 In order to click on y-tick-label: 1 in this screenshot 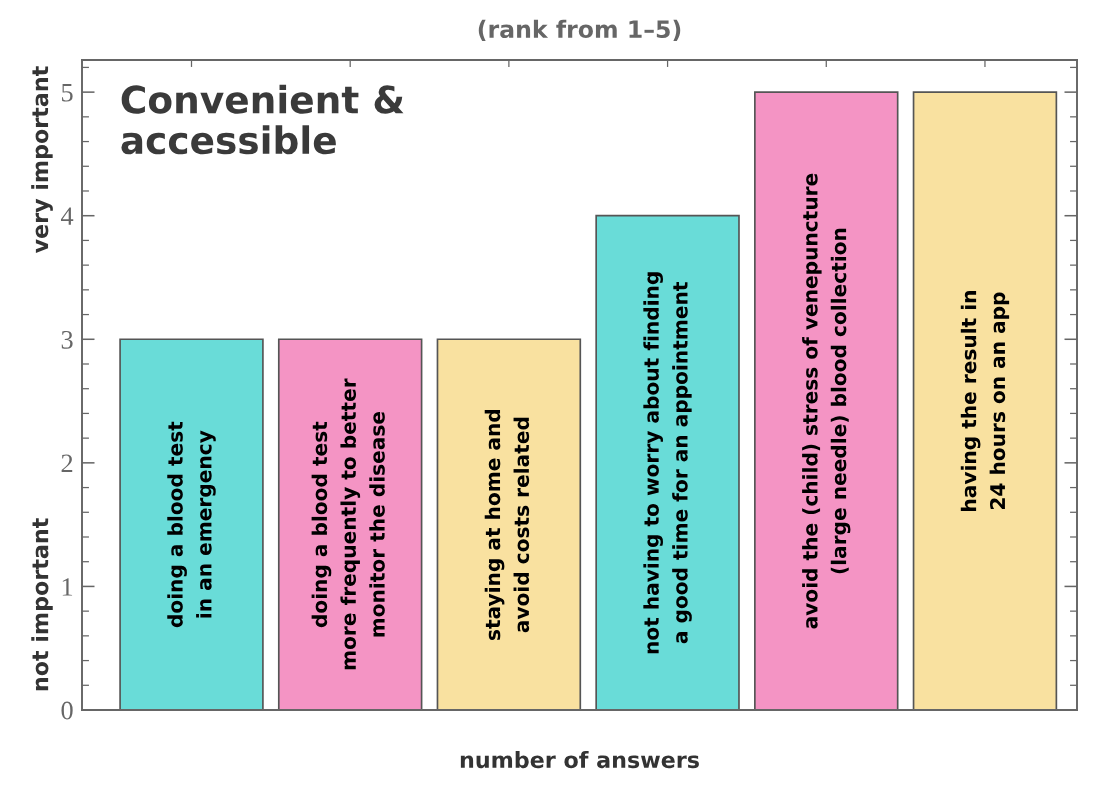, I will do `click(67, 587)`.